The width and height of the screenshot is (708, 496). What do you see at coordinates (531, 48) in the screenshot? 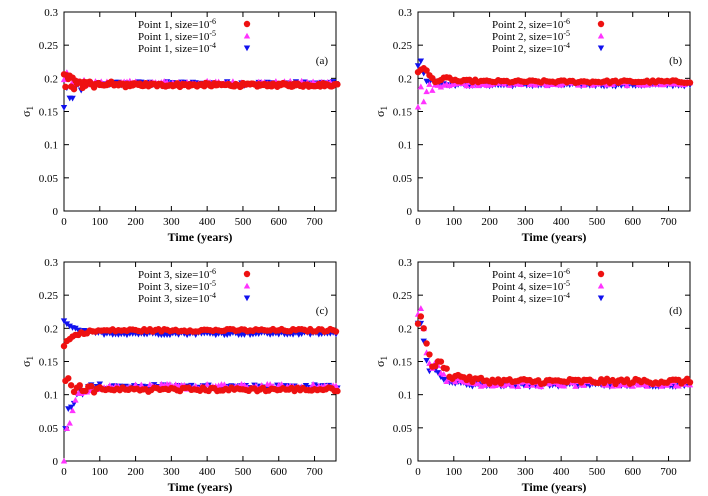
I see `legend-entry: Point 2, size=10-4` at bounding box center [531, 48].